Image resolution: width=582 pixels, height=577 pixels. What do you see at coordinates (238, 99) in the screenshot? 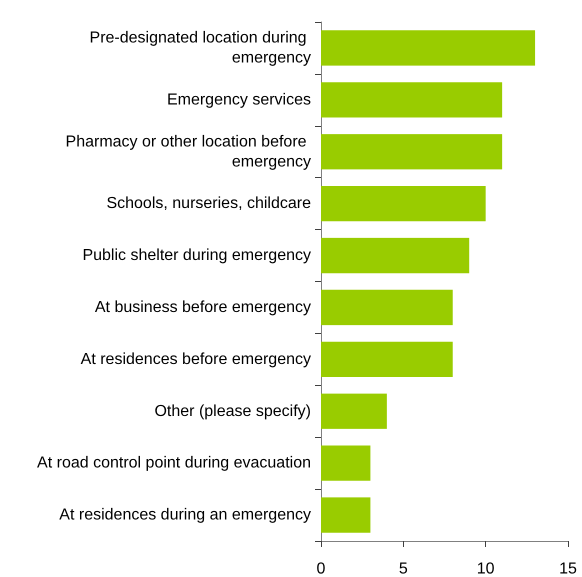
I see `y-tick-label: Emergency services` at bounding box center [238, 99].